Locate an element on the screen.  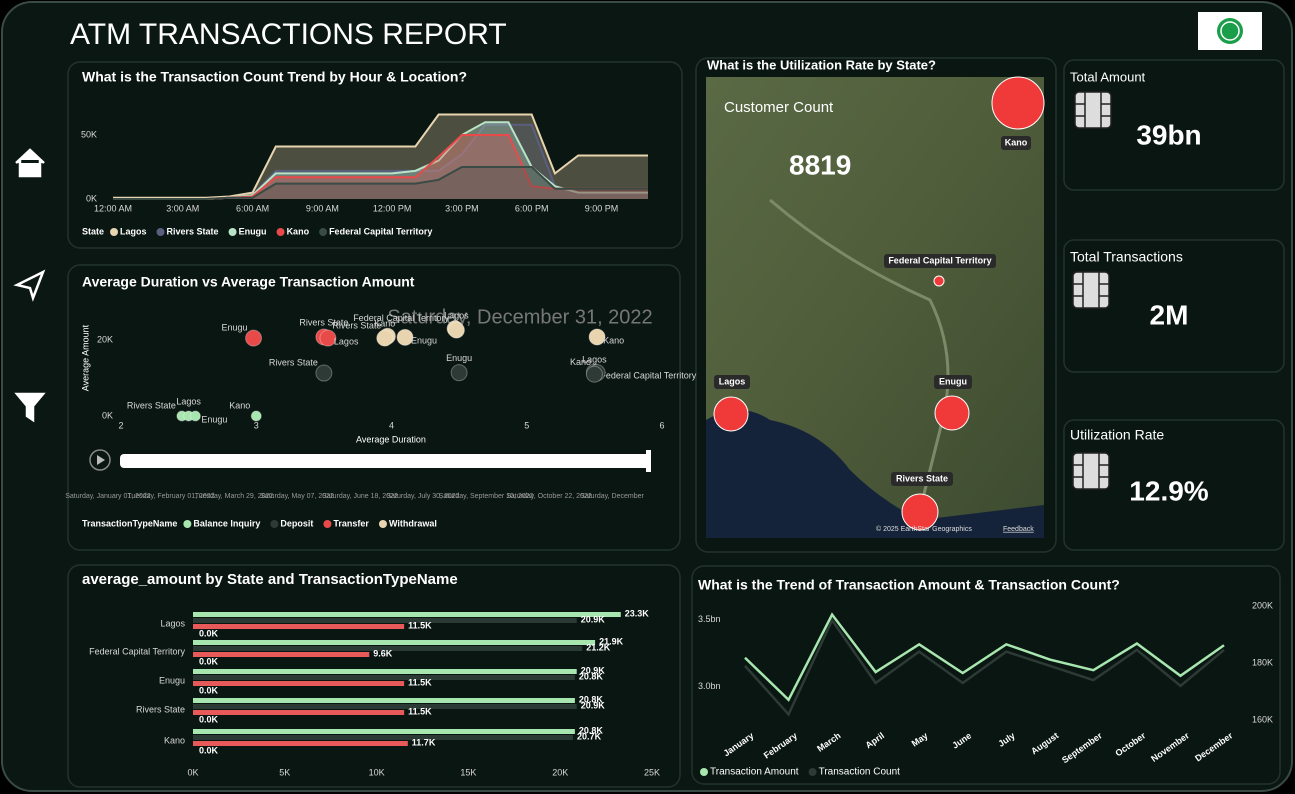
y-tick-label: 3.0bn is located at coordinates (709, 686).